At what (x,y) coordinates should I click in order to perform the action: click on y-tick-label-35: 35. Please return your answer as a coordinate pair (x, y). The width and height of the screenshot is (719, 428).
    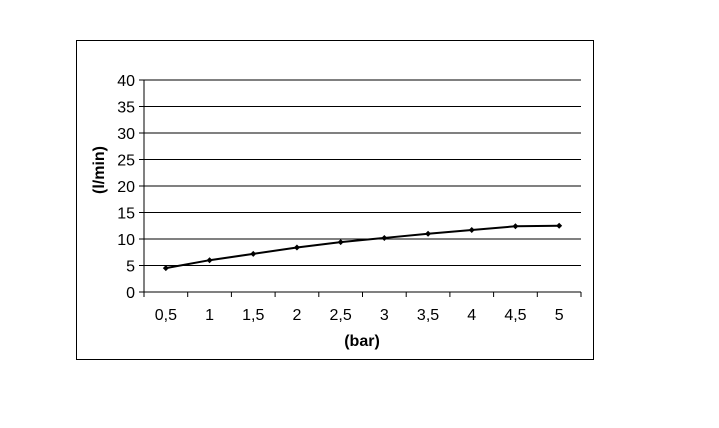
    Looking at the image, I should click on (126, 108).